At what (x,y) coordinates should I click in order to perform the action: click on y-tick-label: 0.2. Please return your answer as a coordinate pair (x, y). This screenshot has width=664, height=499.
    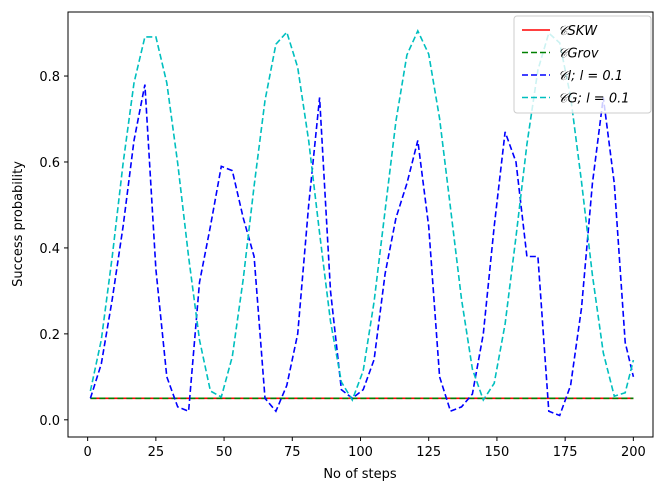
    Looking at the image, I should click on (49, 335).